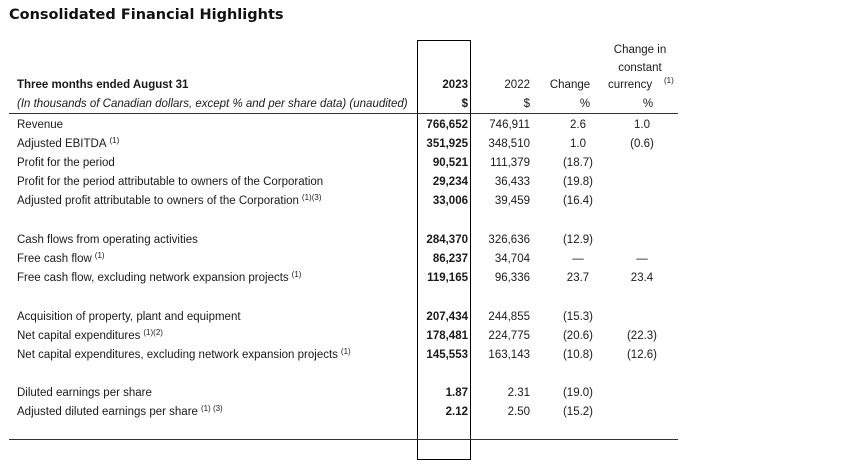 The image size is (853, 464). Describe the element at coordinates (450, 259) in the screenshot. I see `value-2023-text: 86,237` at that location.